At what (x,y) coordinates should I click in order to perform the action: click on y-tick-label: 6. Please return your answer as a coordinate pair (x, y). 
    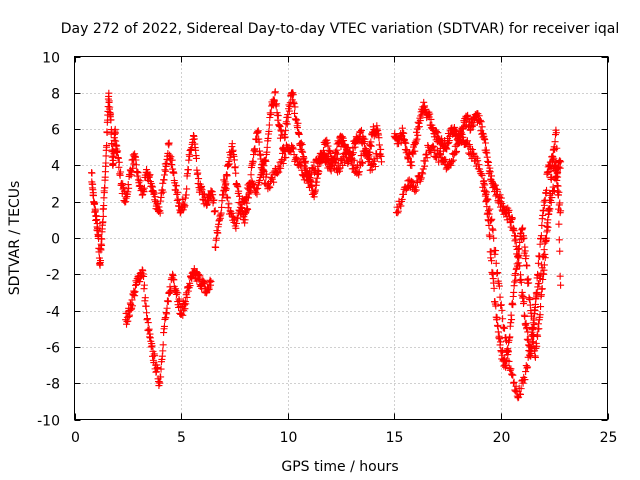
    Looking at the image, I should click on (55, 131).